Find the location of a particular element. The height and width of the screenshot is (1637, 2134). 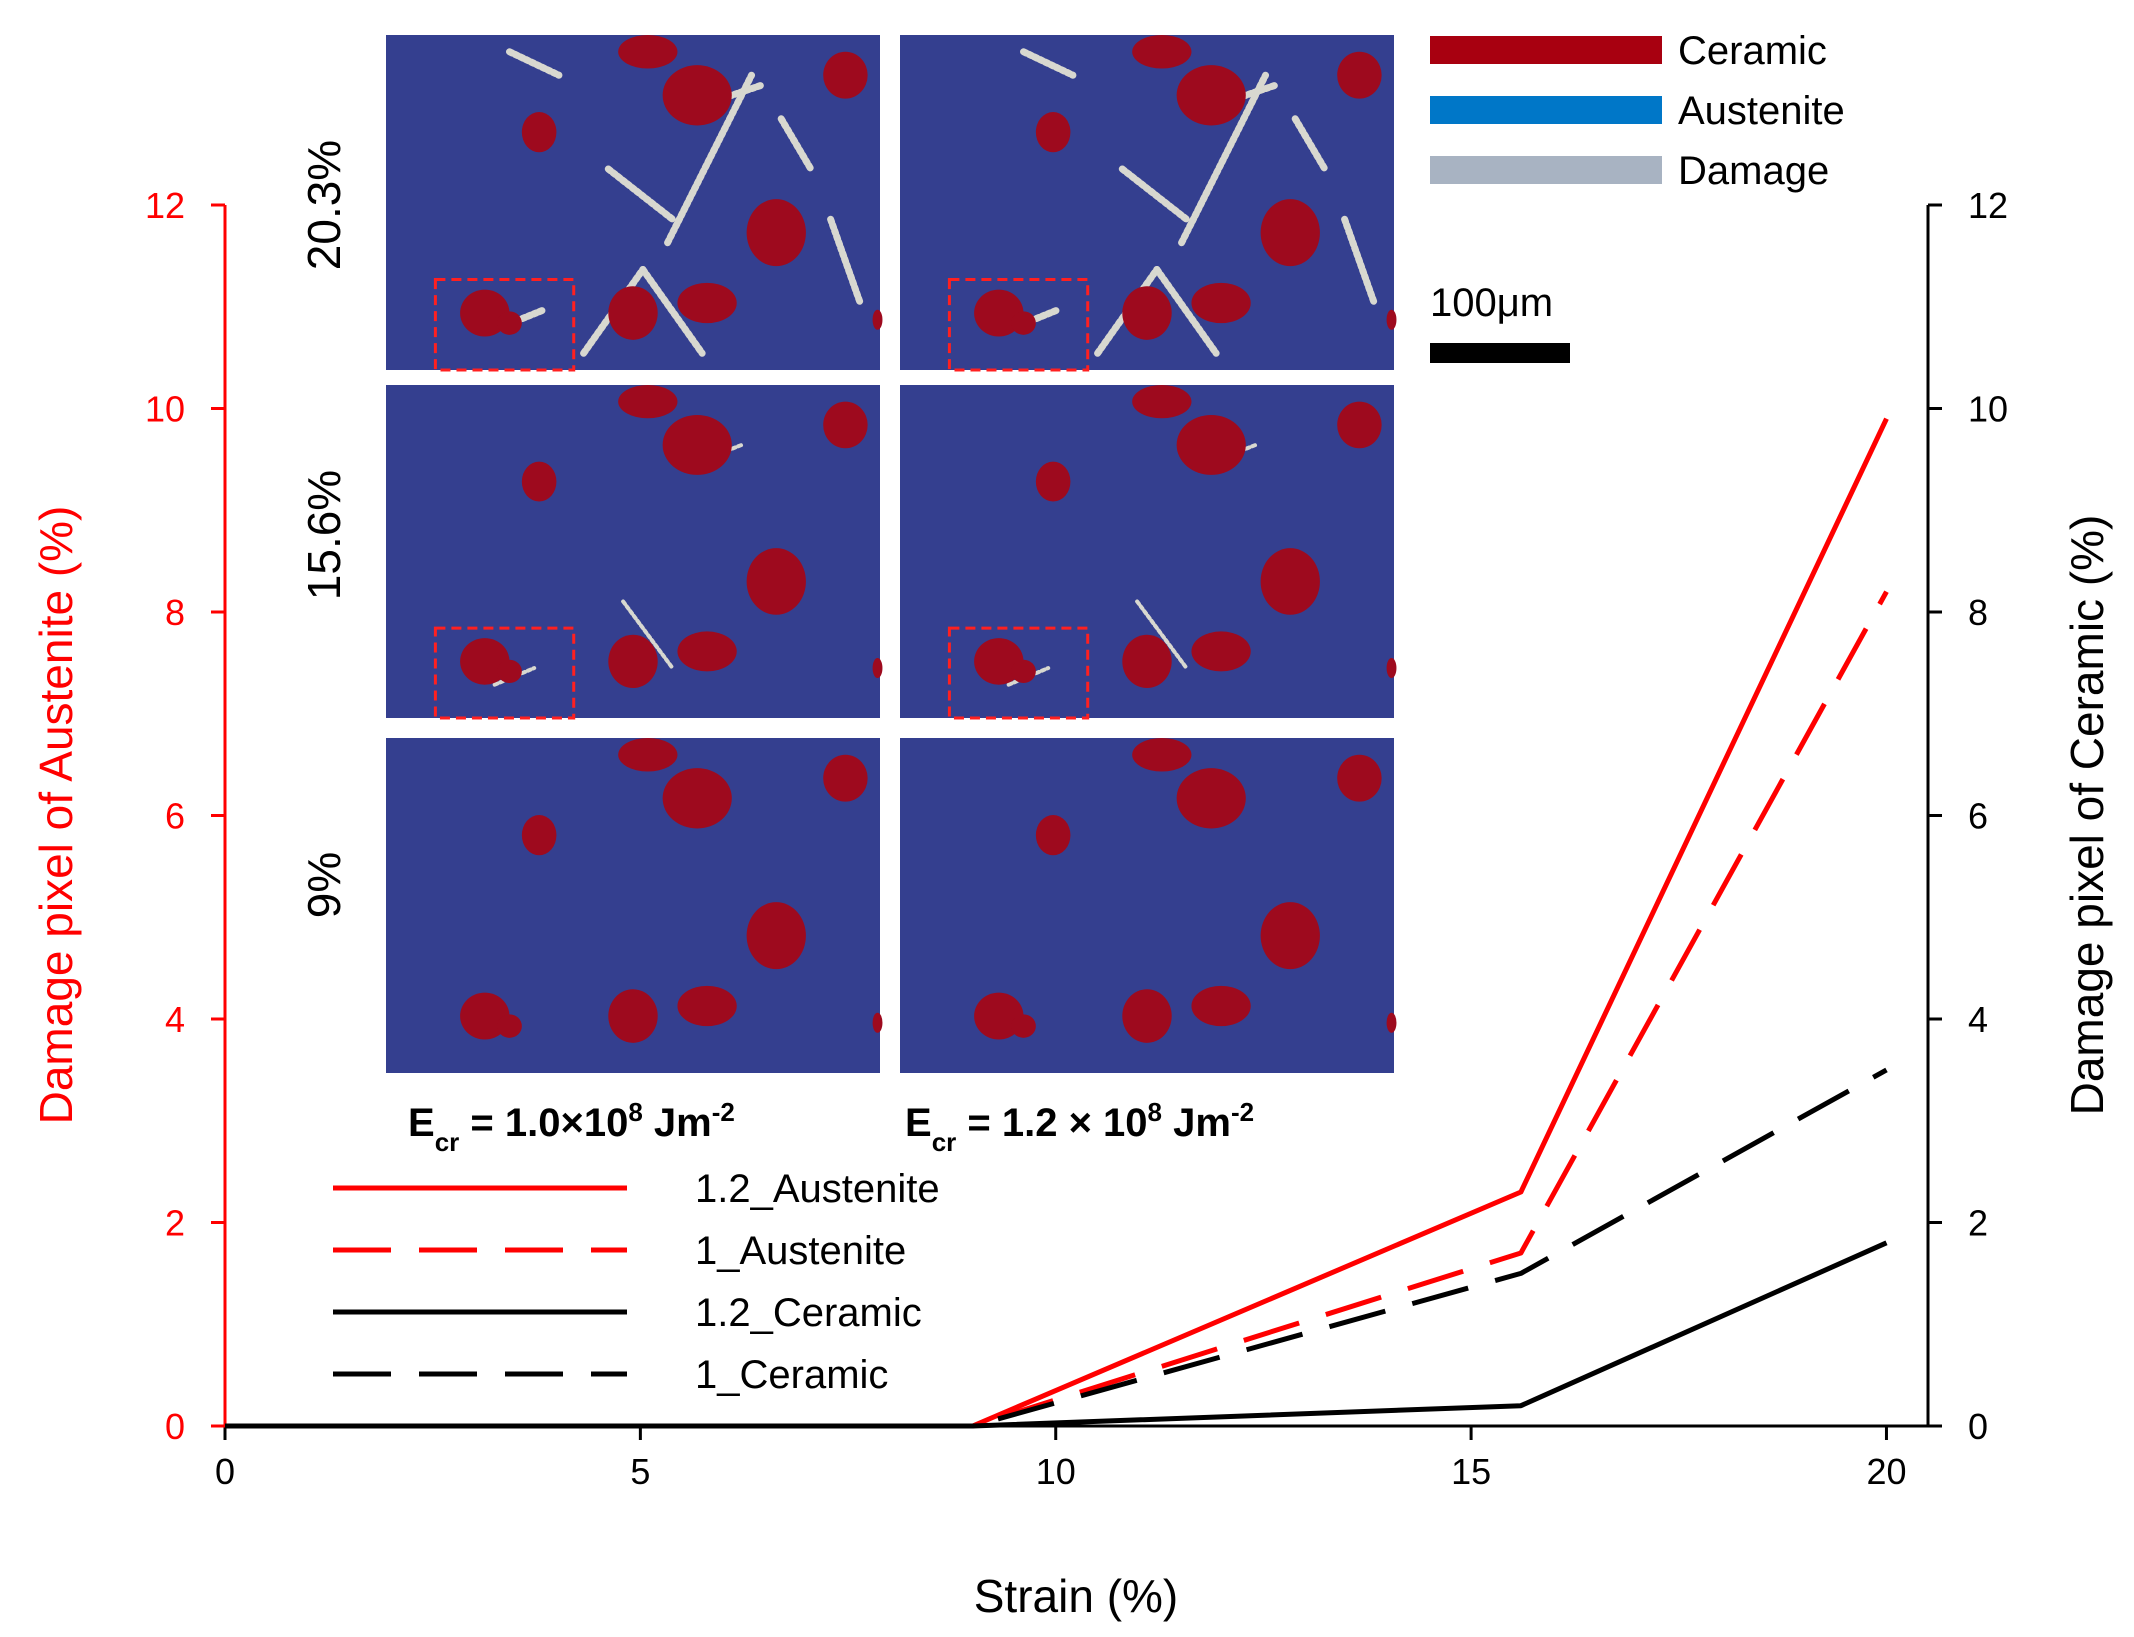

y-right-tick-label-6: 12 is located at coordinates (1988, 205).